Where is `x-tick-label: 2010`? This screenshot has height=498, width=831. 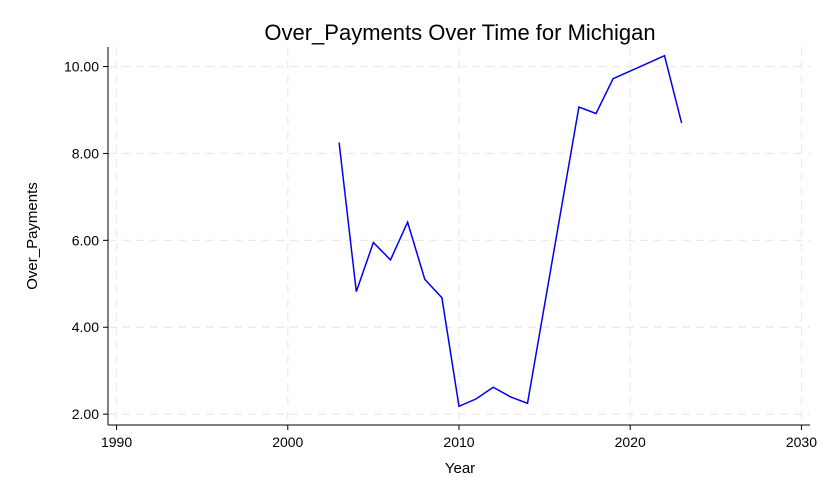 x-tick-label: 2010 is located at coordinates (458, 442).